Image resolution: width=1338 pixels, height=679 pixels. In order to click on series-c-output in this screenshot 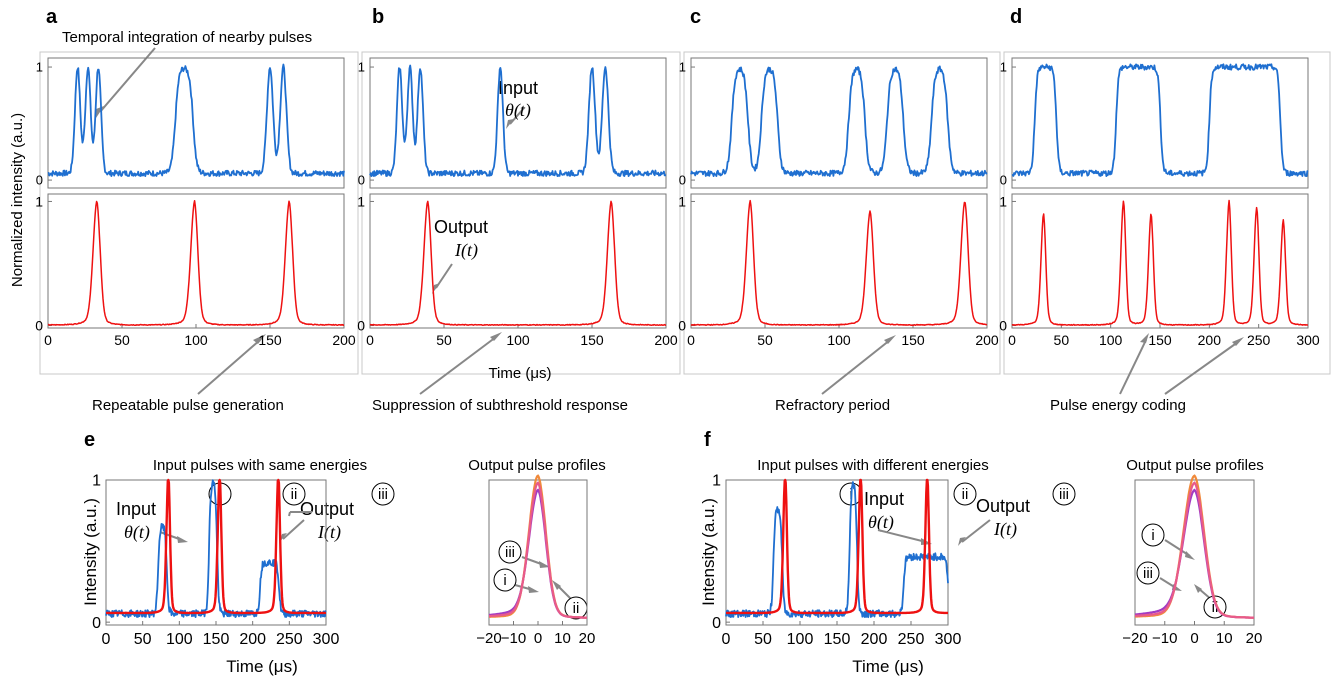, I will do `click(839, 262)`.